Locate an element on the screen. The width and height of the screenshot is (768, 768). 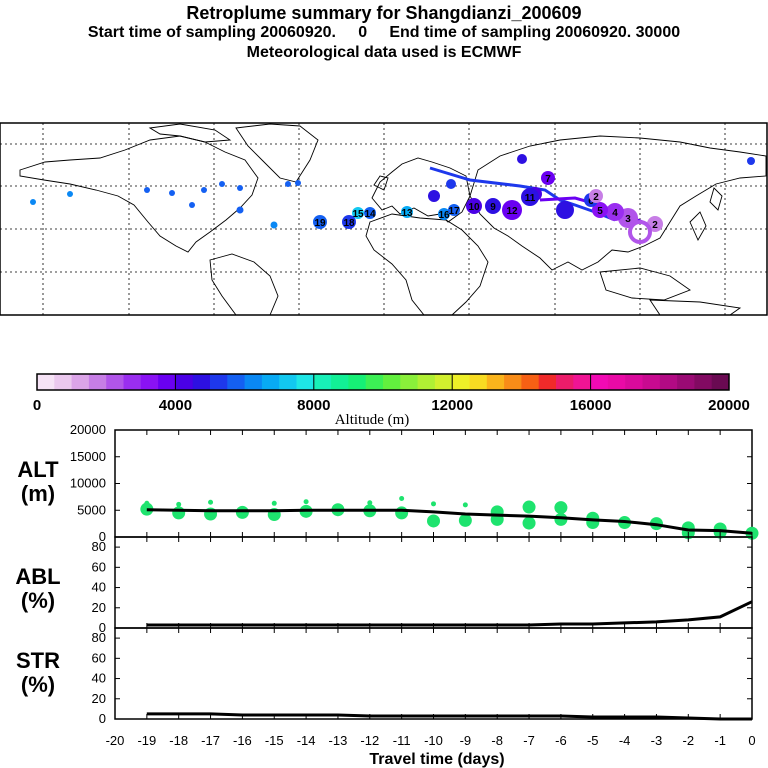
abl-series-line is located at coordinates (449, 613).